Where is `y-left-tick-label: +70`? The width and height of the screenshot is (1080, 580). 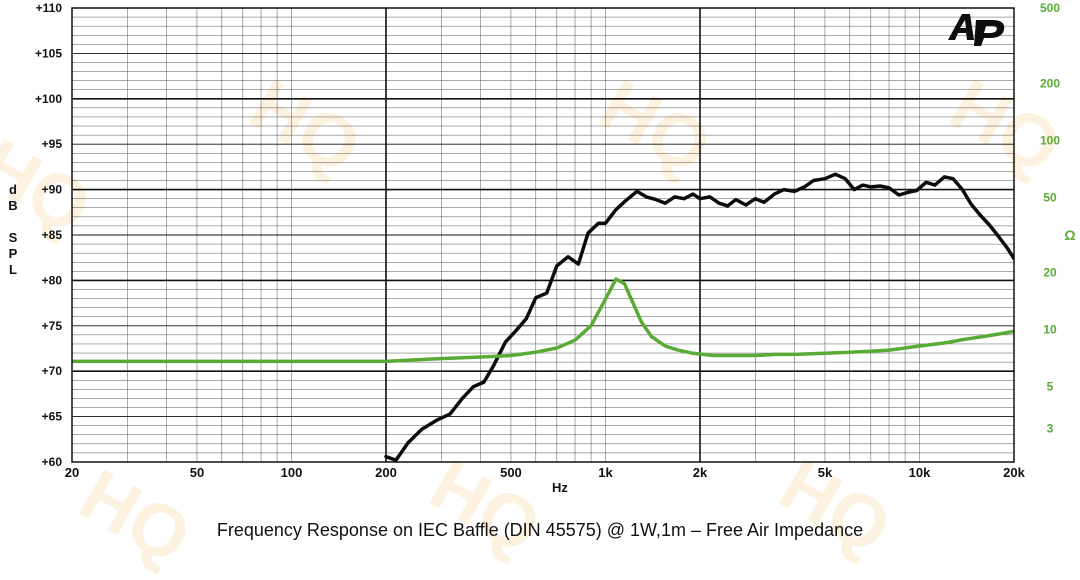
y-left-tick-label: +70 is located at coordinates (52, 371).